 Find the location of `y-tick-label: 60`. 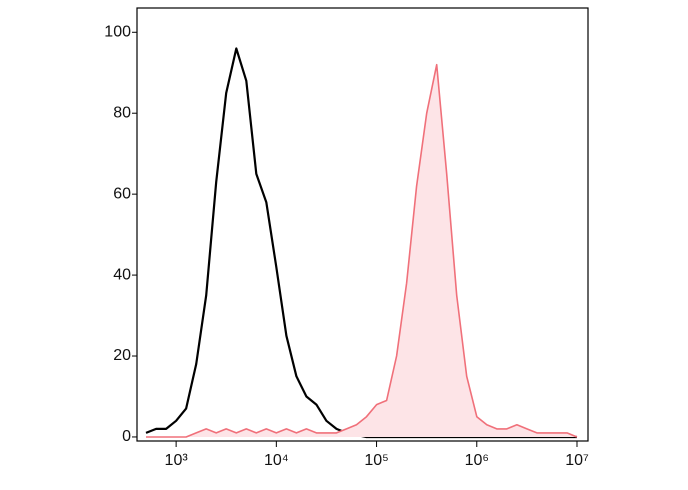

y-tick-label: 60 is located at coordinates (122, 193).